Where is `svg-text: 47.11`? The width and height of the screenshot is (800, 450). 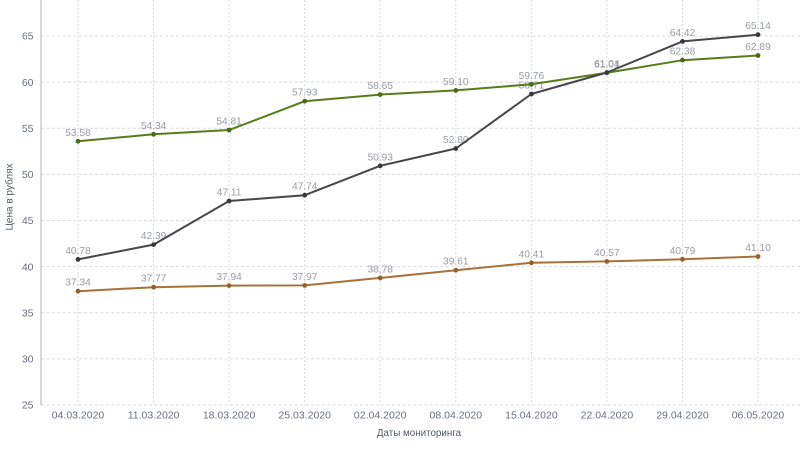
svg-text: 47.11 is located at coordinates (229, 193).